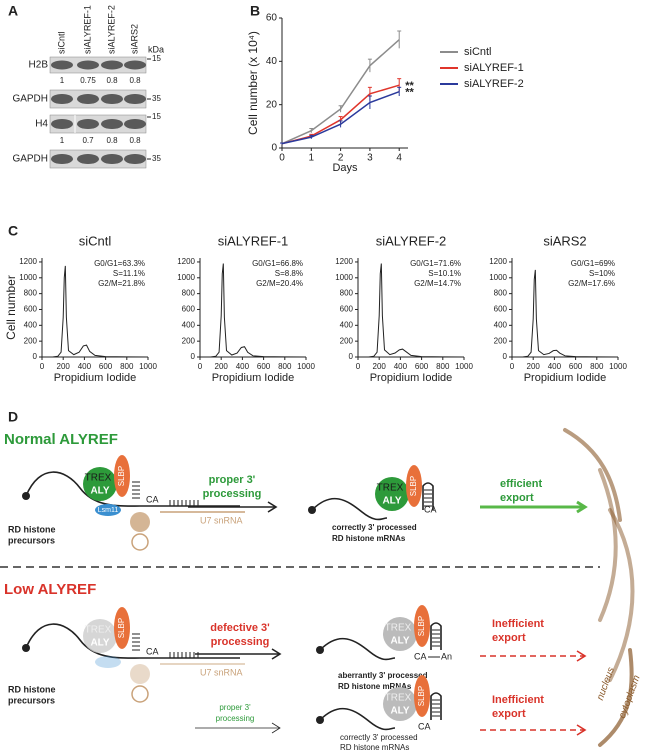 This screenshot has height=750, width=645. What do you see at coordinates (597, 366) in the screenshot?
I see `x-tick-label: 800` at bounding box center [597, 366].